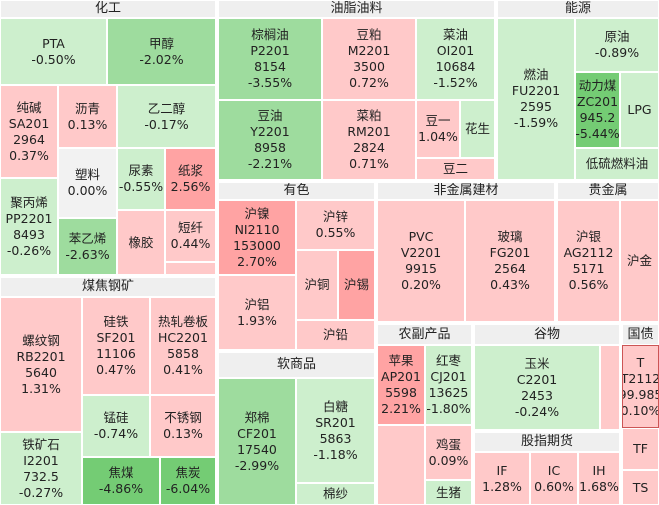 The image size is (659, 505). I want to click on tile: 白糖 SR201 5863 -1.18%, so click(335, 430).